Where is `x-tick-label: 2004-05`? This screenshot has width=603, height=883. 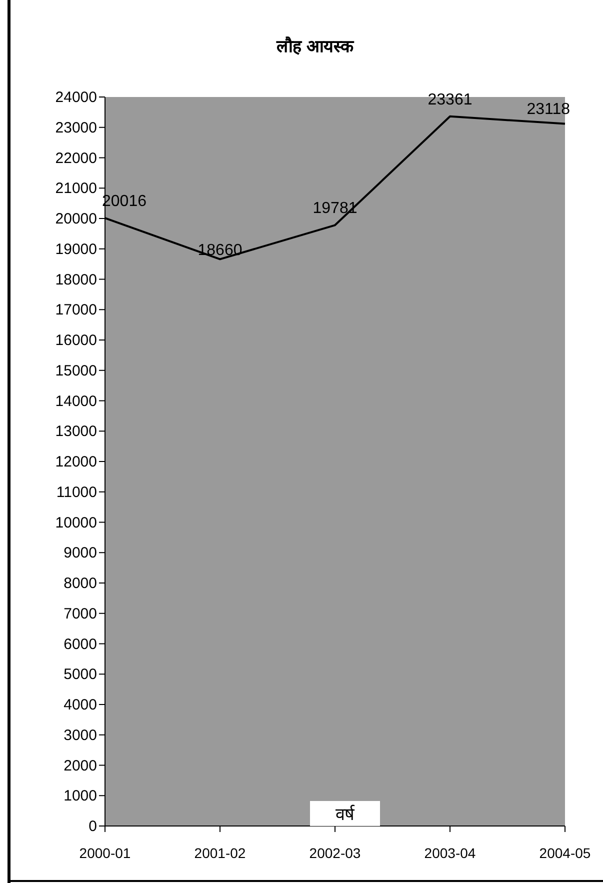 x-tick-label: 2004-05 is located at coordinates (565, 853).